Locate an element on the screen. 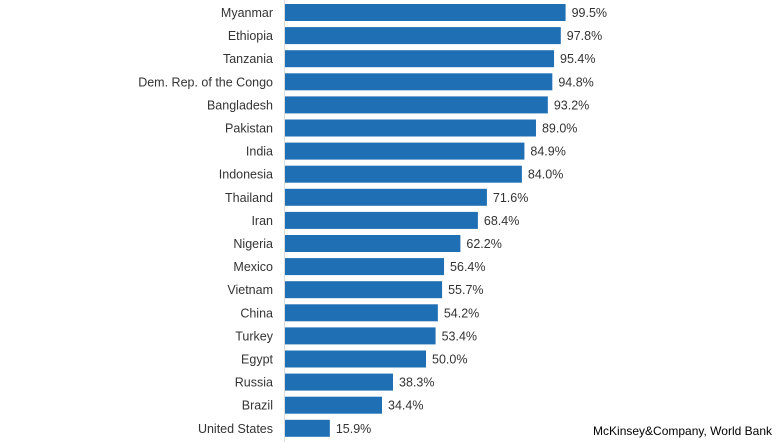  category-label: Indonesia is located at coordinates (246, 175).